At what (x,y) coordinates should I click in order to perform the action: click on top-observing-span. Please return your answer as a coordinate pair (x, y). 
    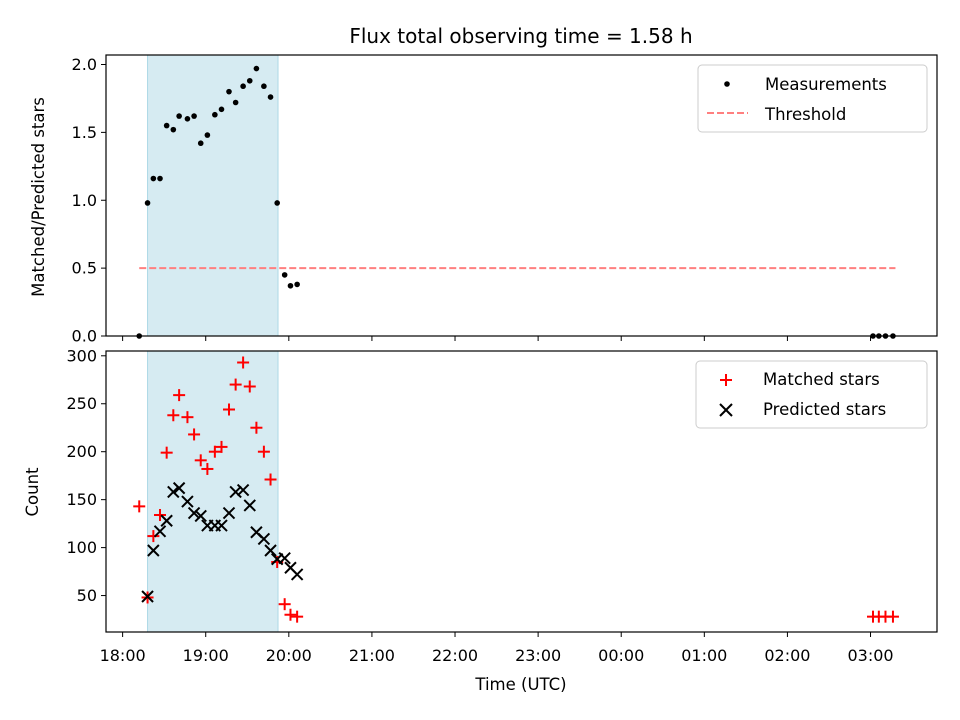
    Looking at the image, I should click on (213, 195).